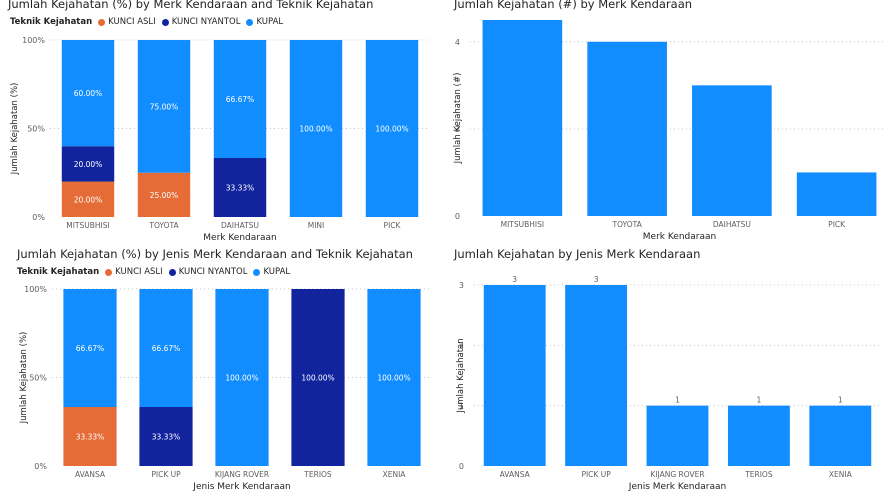  Describe the element at coordinates (458, 119) in the screenshot. I see `y-axis-title: Jumlah Kejahatan (#)` at that location.